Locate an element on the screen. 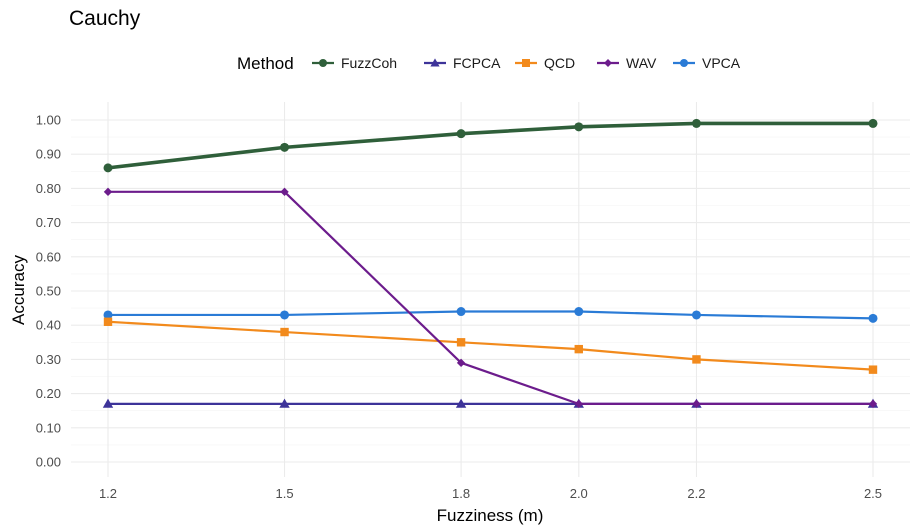 Image resolution: width=921 pixels, height=532 pixels. series-line-fuzzcoh is located at coordinates (490, 145).